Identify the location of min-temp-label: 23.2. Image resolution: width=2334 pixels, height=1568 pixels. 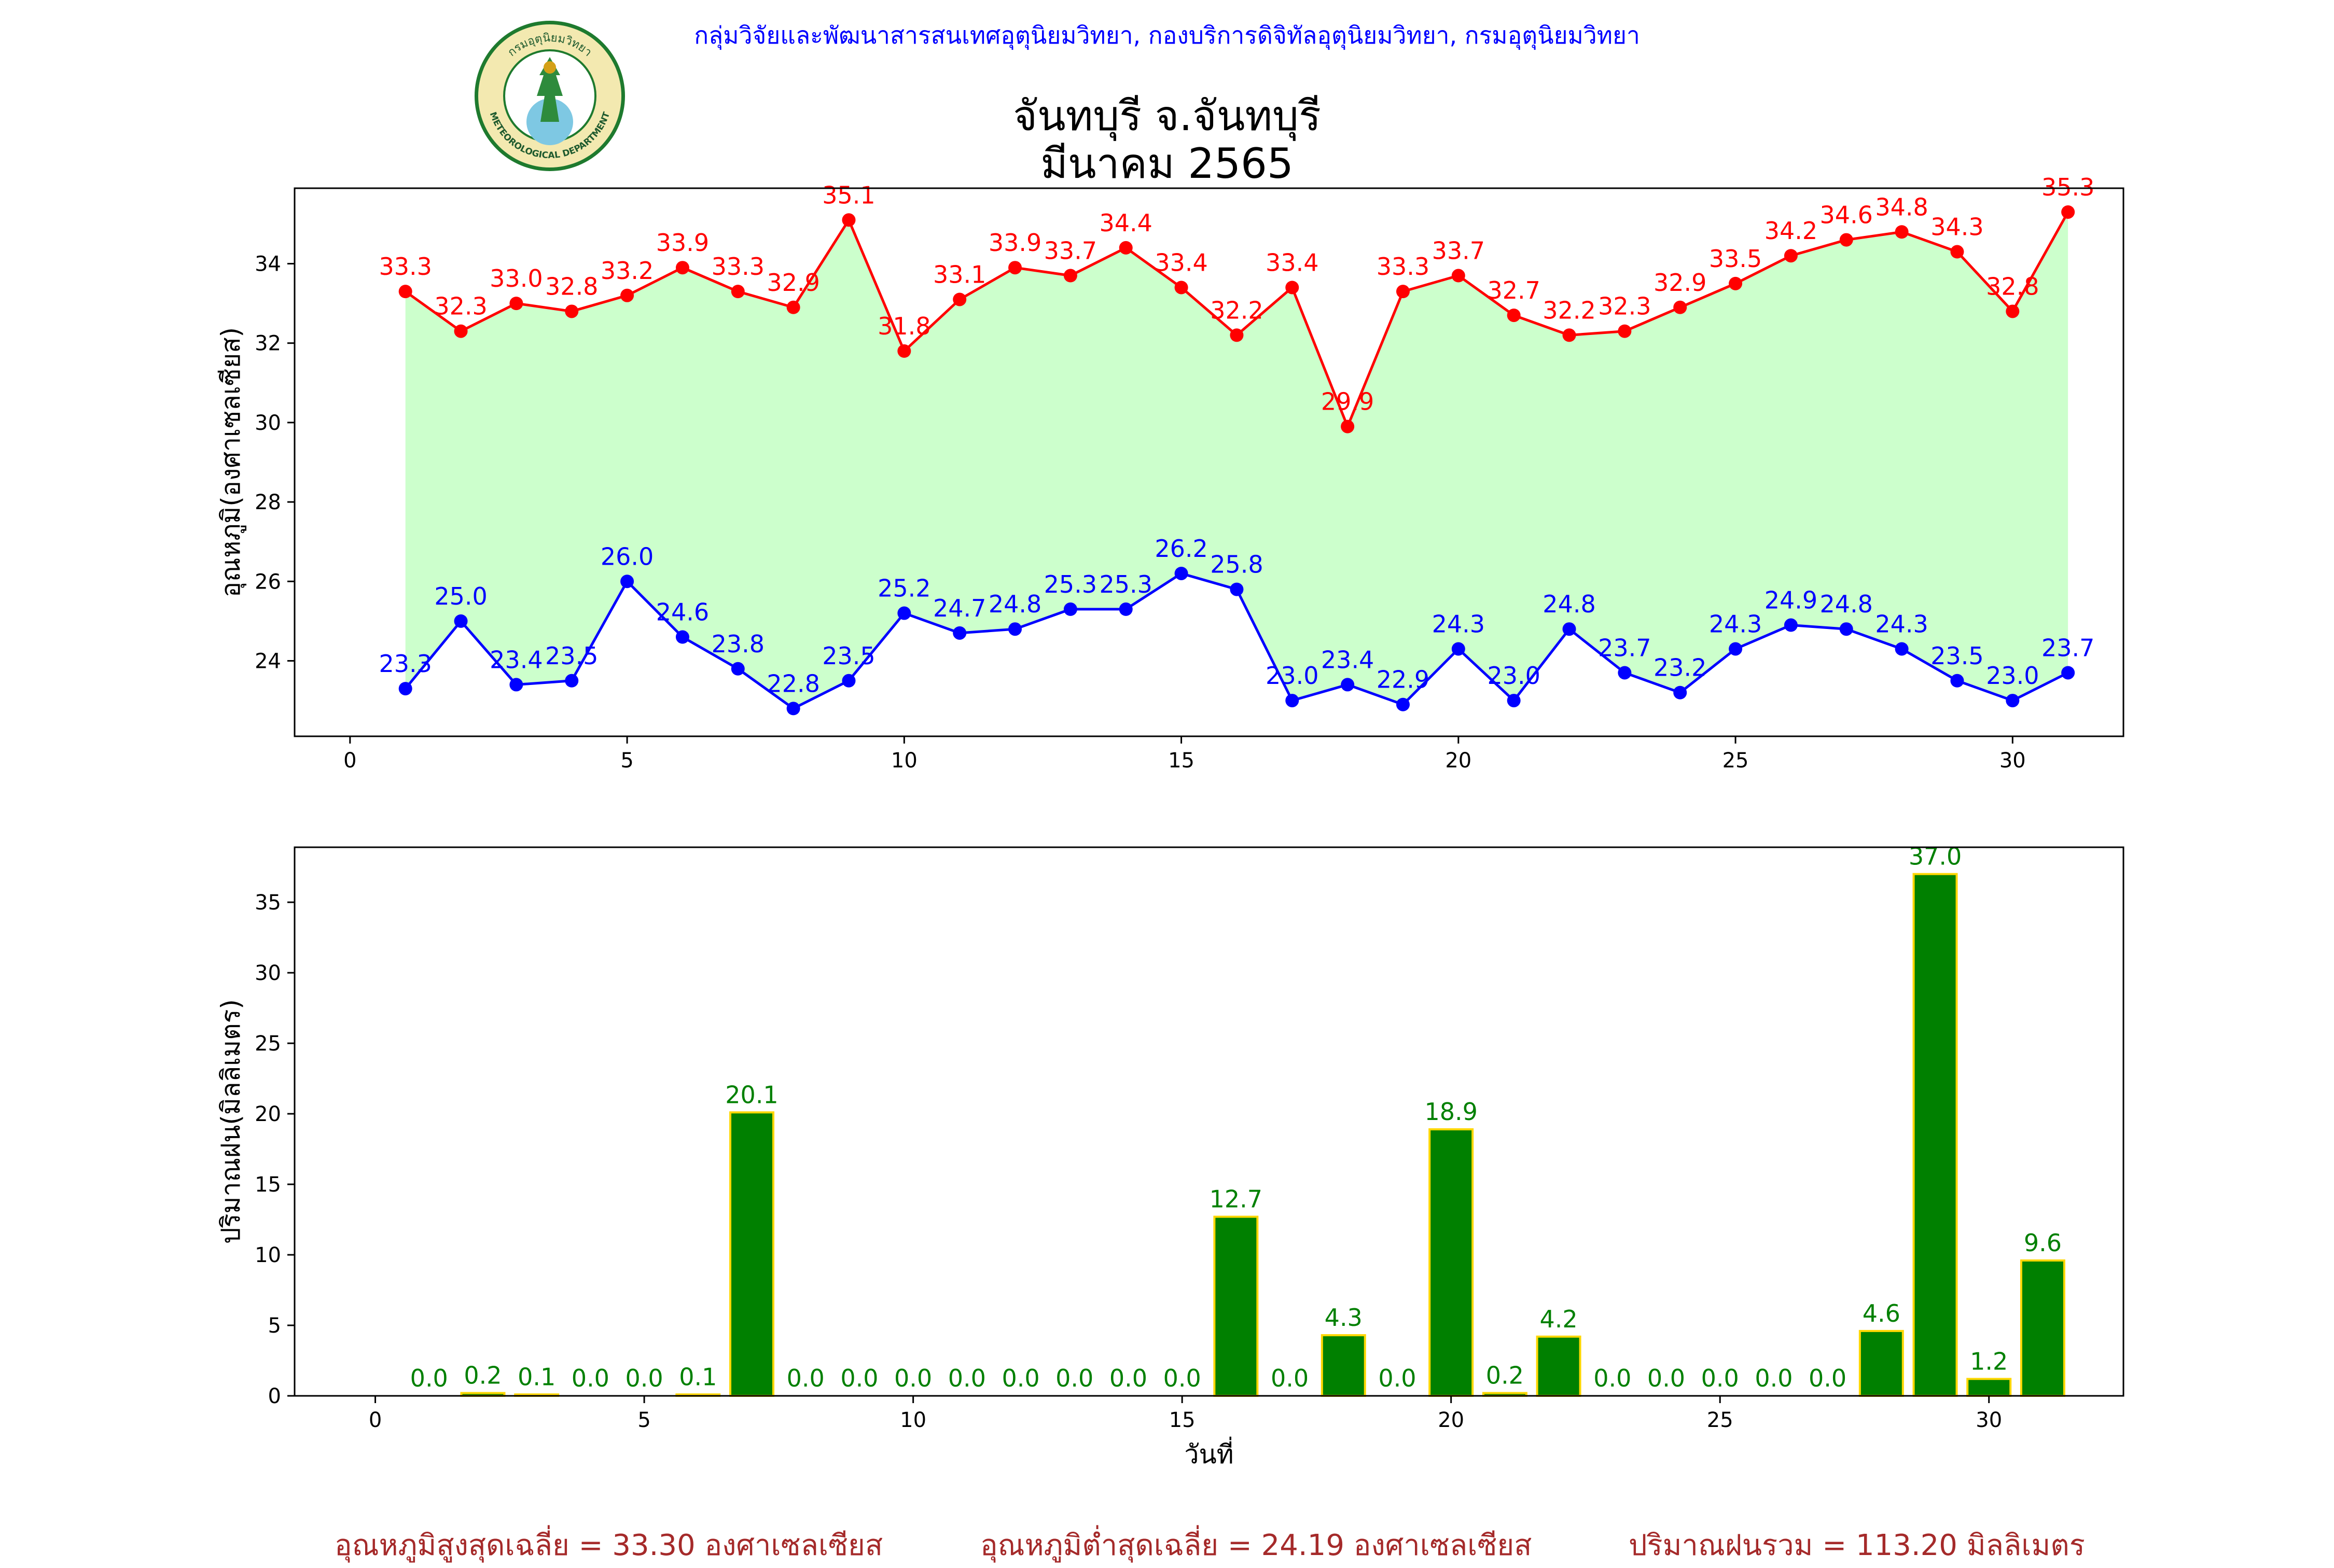
(1680, 668).